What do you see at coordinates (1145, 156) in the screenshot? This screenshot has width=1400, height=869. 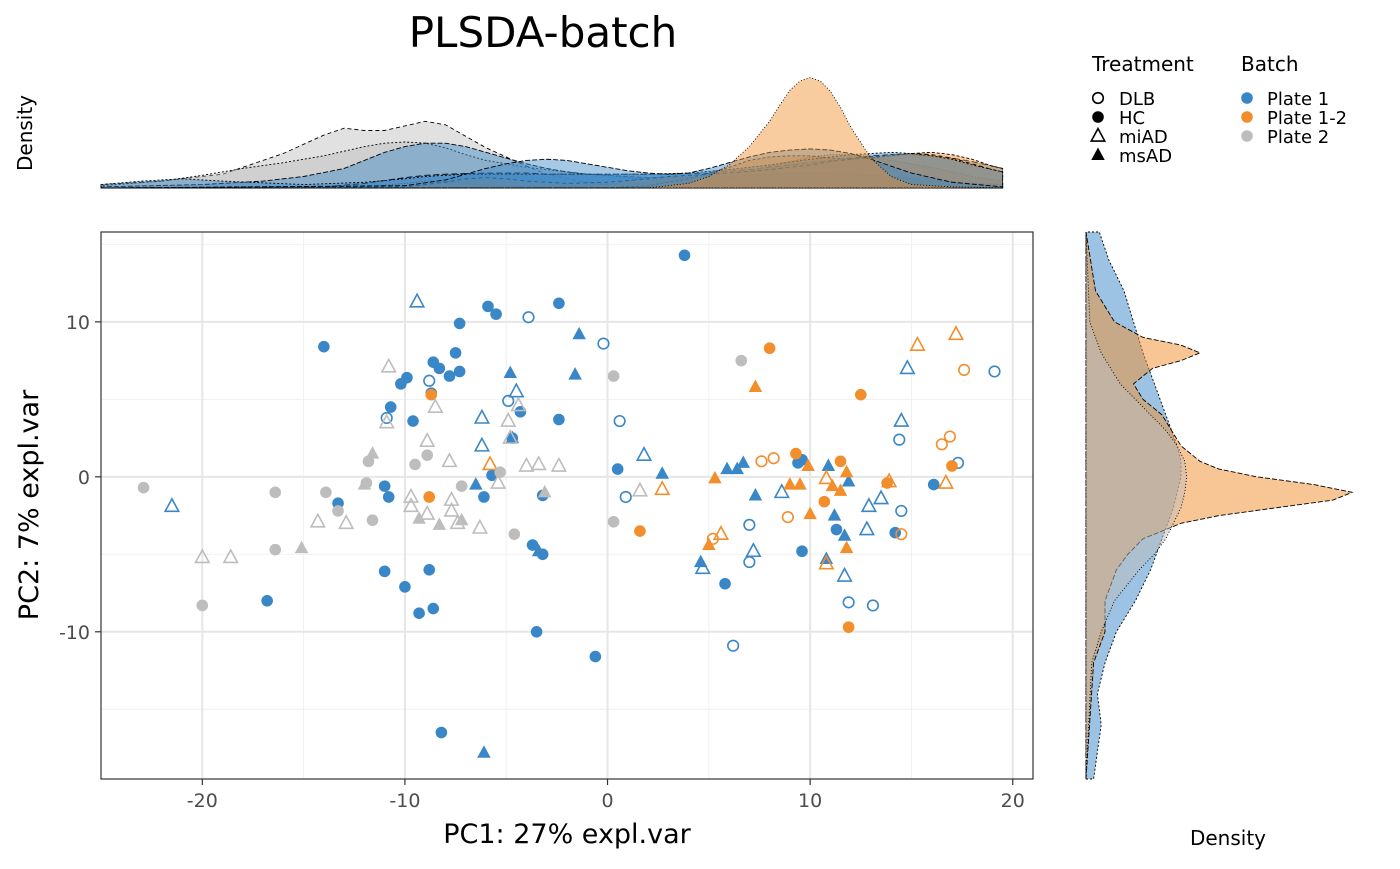 I see `legend-label-msad: msAD` at bounding box center [1145, 156].